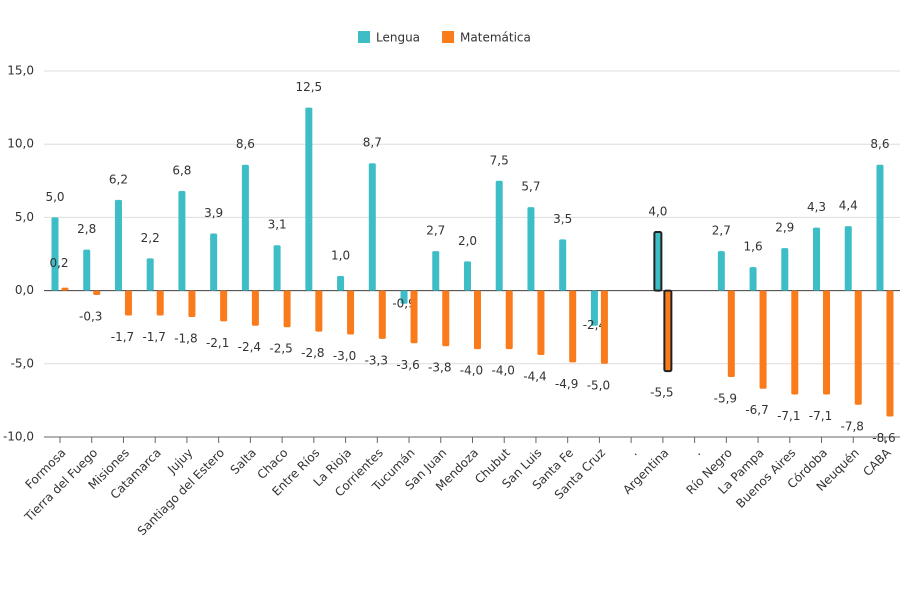 The width and height of the screenshot is (900, 600). What do you see at coordinates (245, 144) in the screenshot?
I see `value-label: 8,6` at bounding box center [245, 144].